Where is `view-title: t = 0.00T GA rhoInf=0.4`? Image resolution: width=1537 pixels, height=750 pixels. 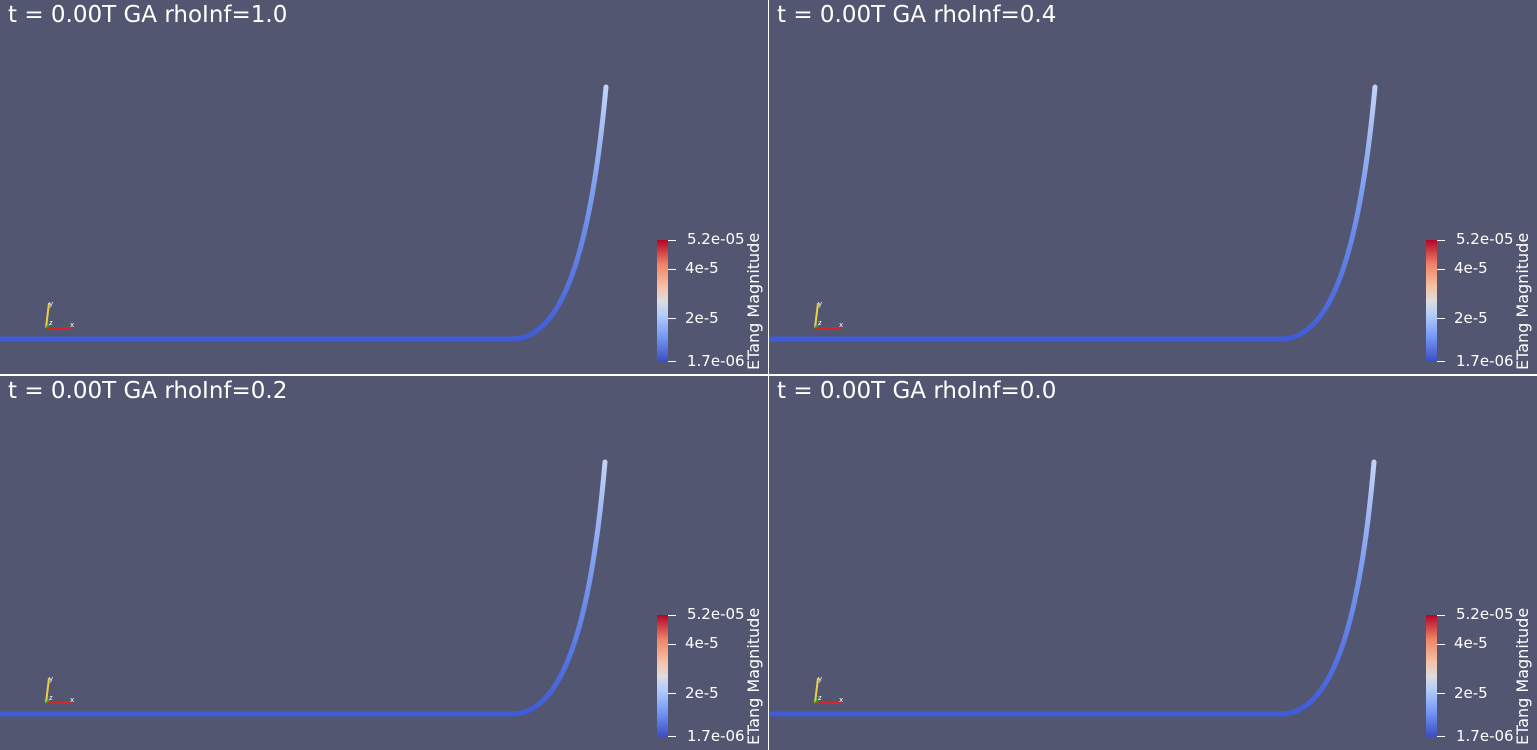
view-title: t = 0.00T GA rhoInf=0.4 is located at coordinates (917, 15).